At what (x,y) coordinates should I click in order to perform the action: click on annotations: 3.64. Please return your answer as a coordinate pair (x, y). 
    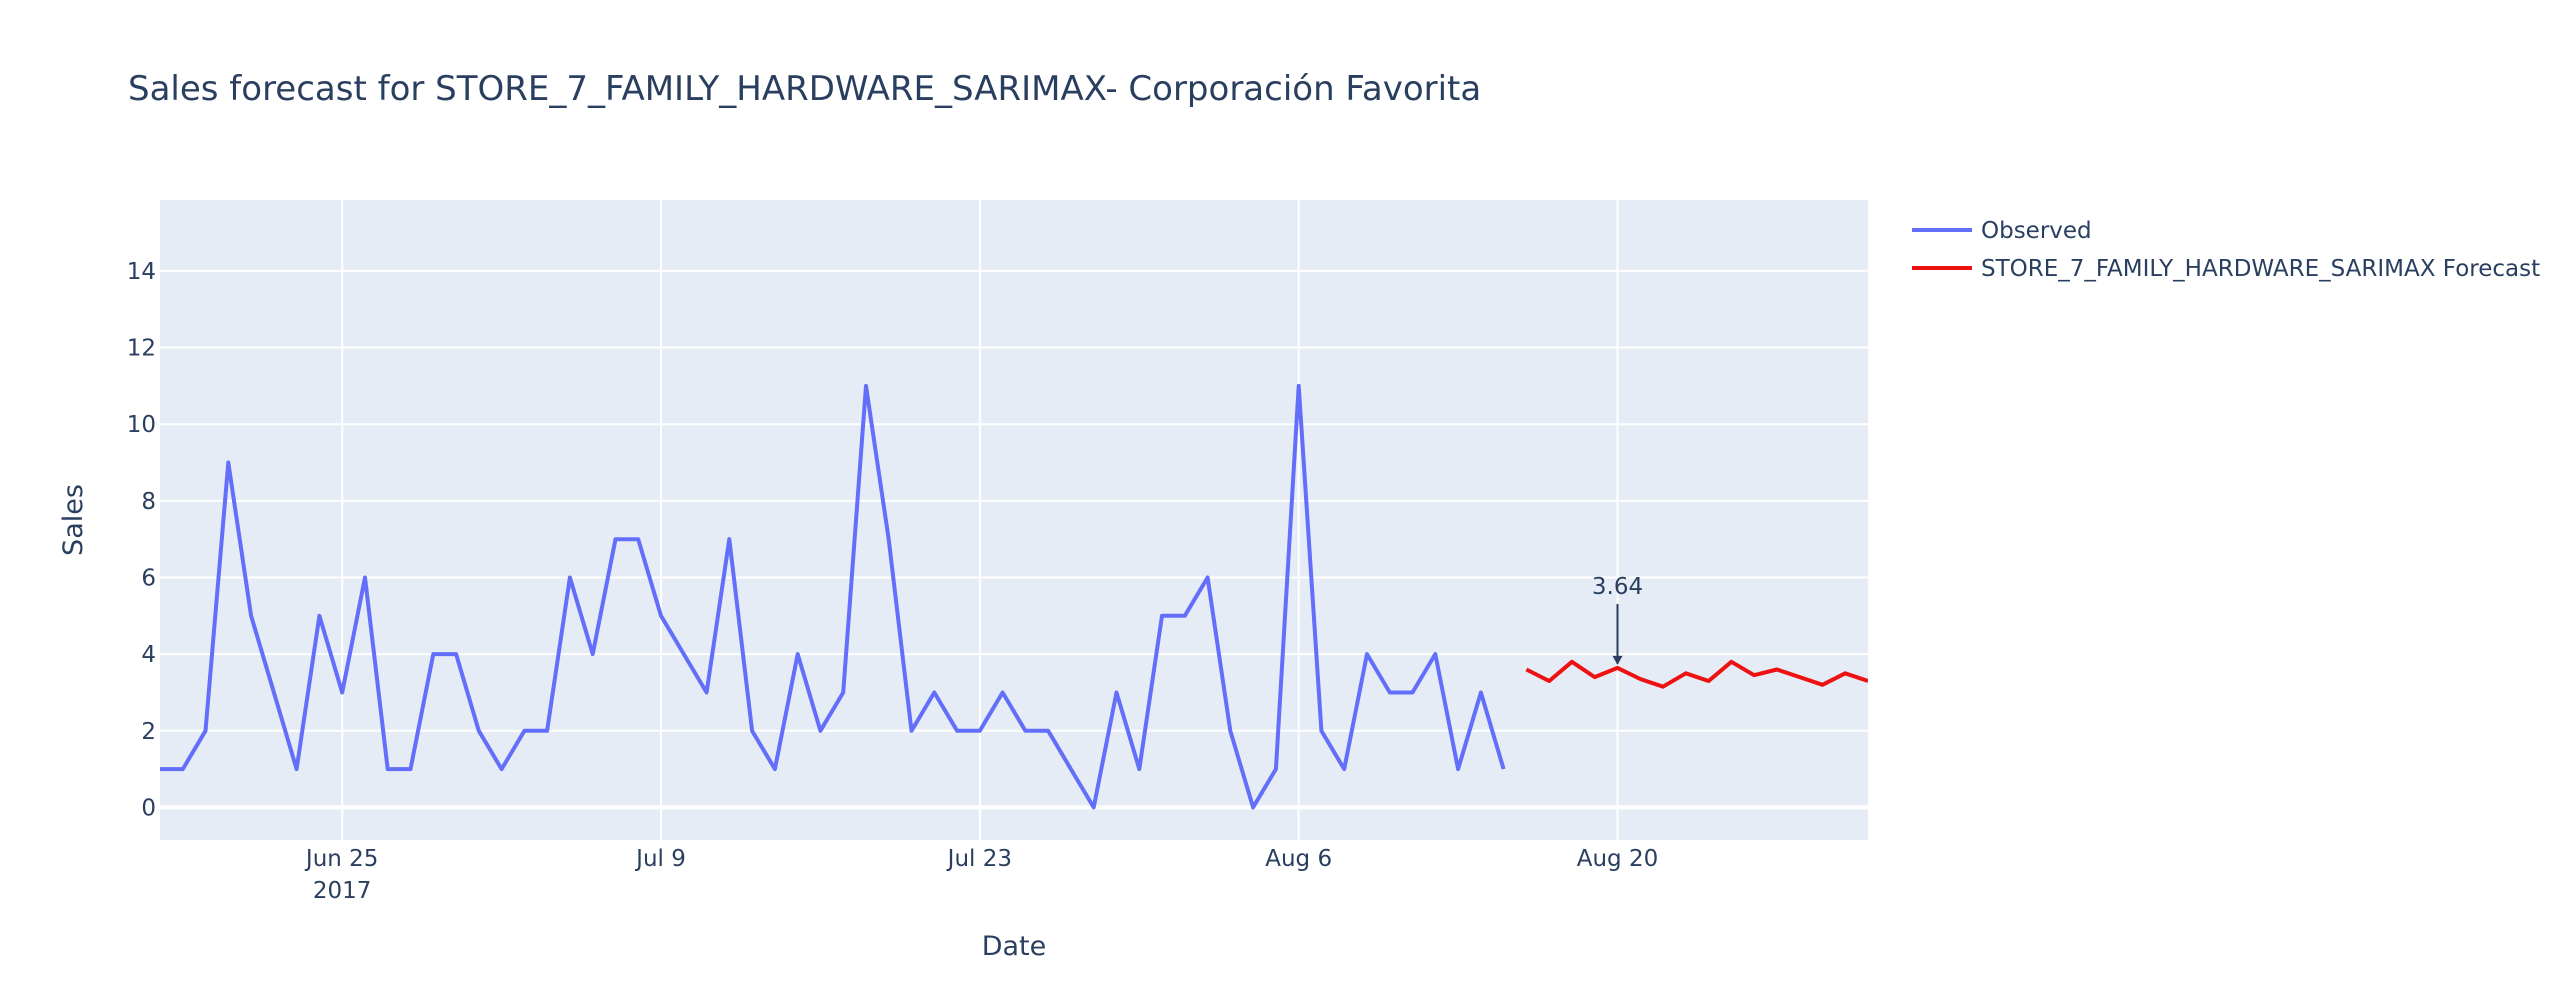
    Looking at the image, I should click on (1617, 619).